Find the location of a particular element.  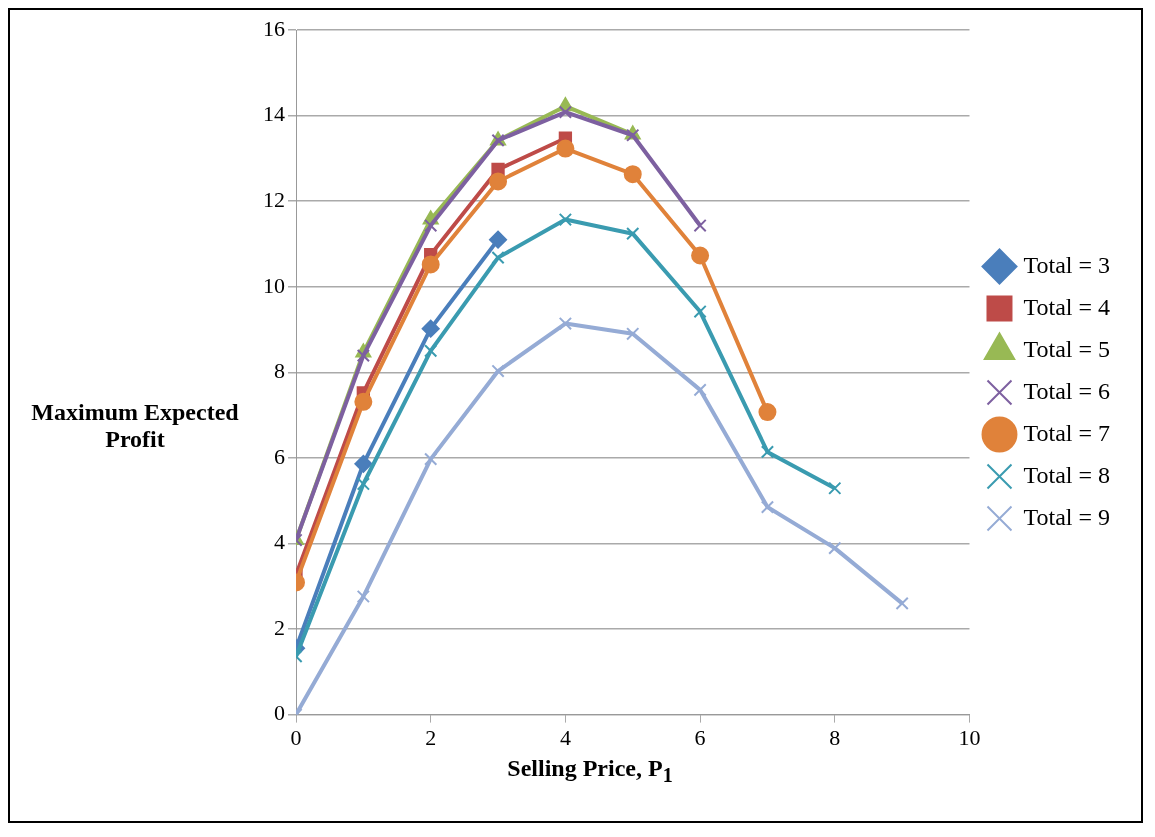

y-tick-label: 8 is located at coordinates (279, 371).